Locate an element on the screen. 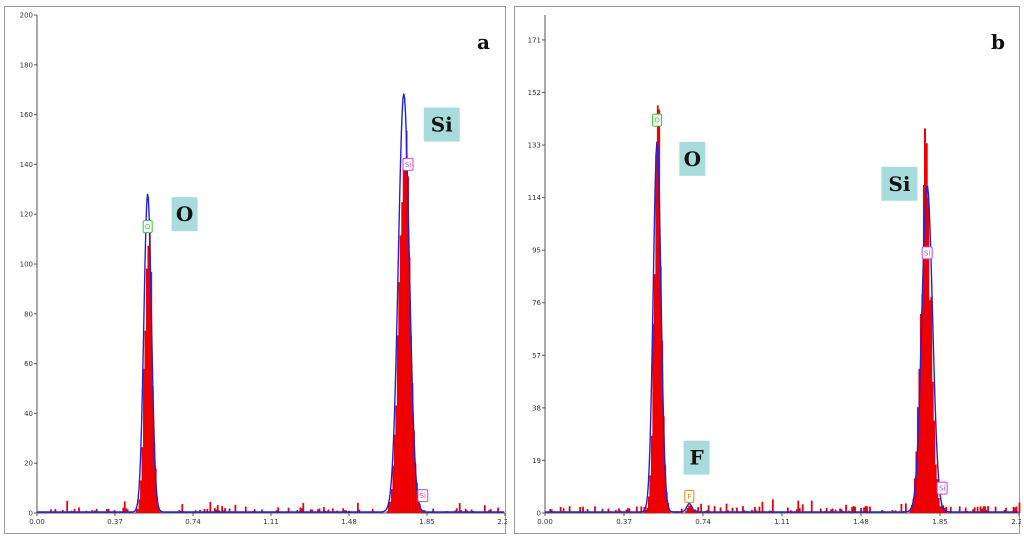  y-tick-label: 19 is located at coordinates (536, 461).